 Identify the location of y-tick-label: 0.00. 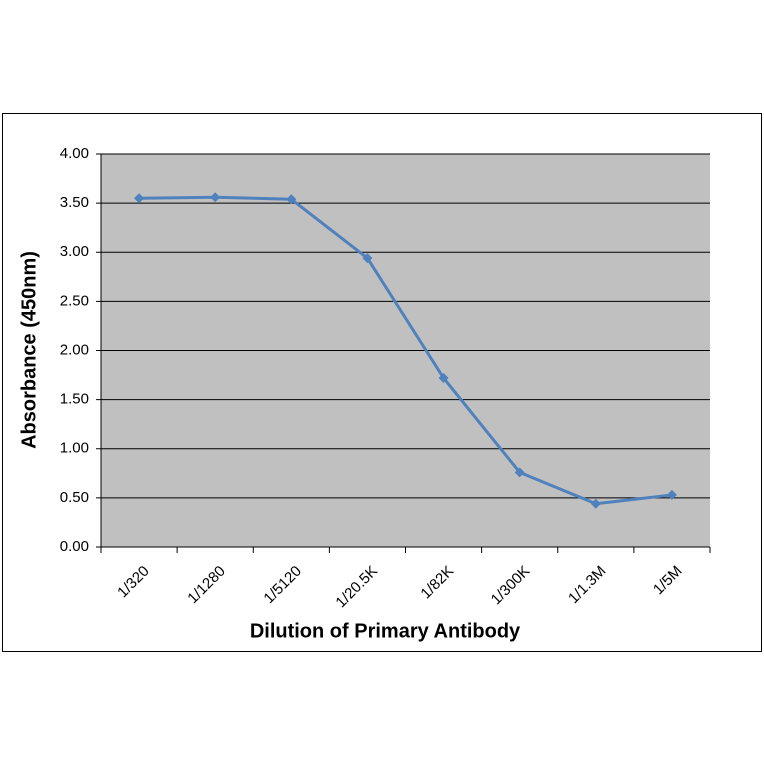
(74, 546).